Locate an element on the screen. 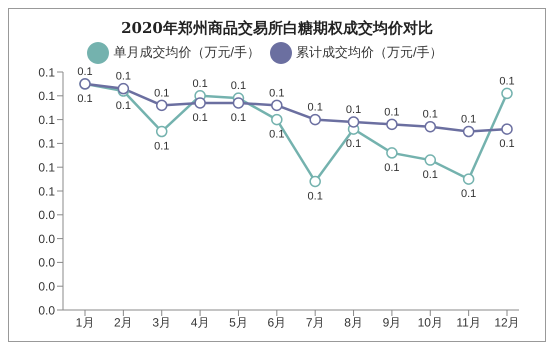 This screenshot has width=554, height=350. x-tick-label: 3月 is located at coordinates (162, 323).